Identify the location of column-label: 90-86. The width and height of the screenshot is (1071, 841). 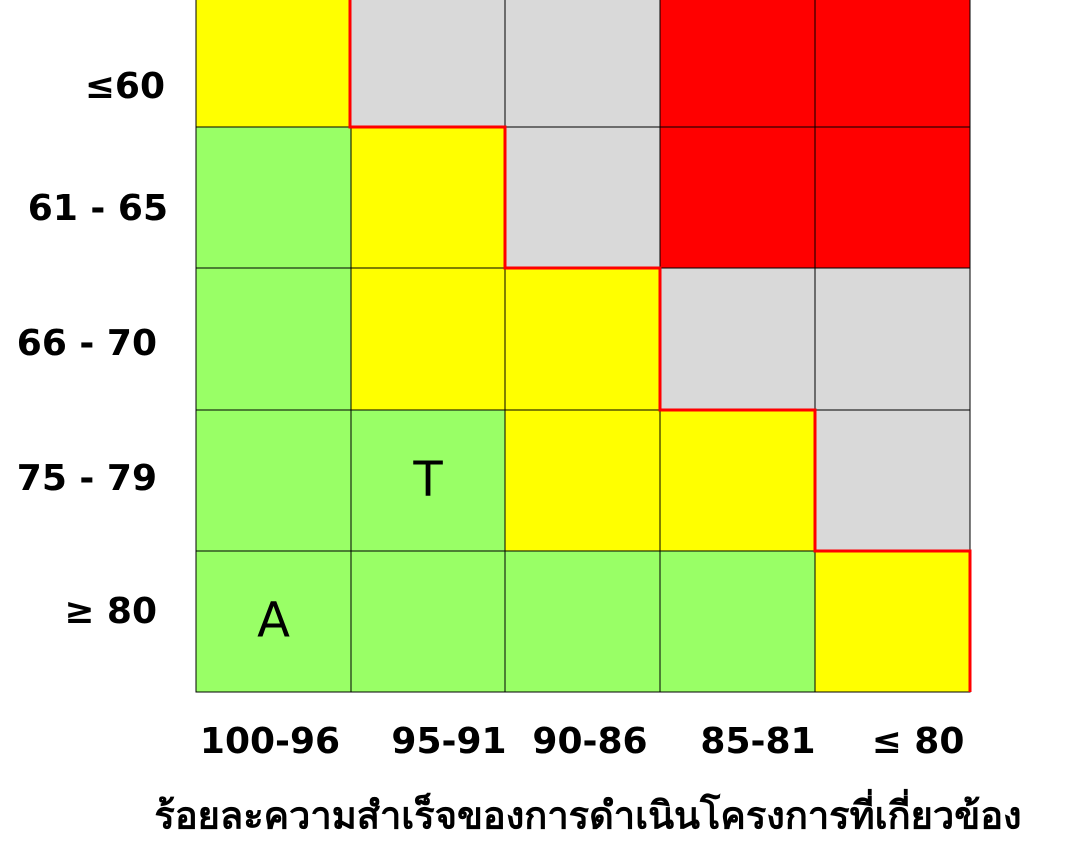
(589, 741).